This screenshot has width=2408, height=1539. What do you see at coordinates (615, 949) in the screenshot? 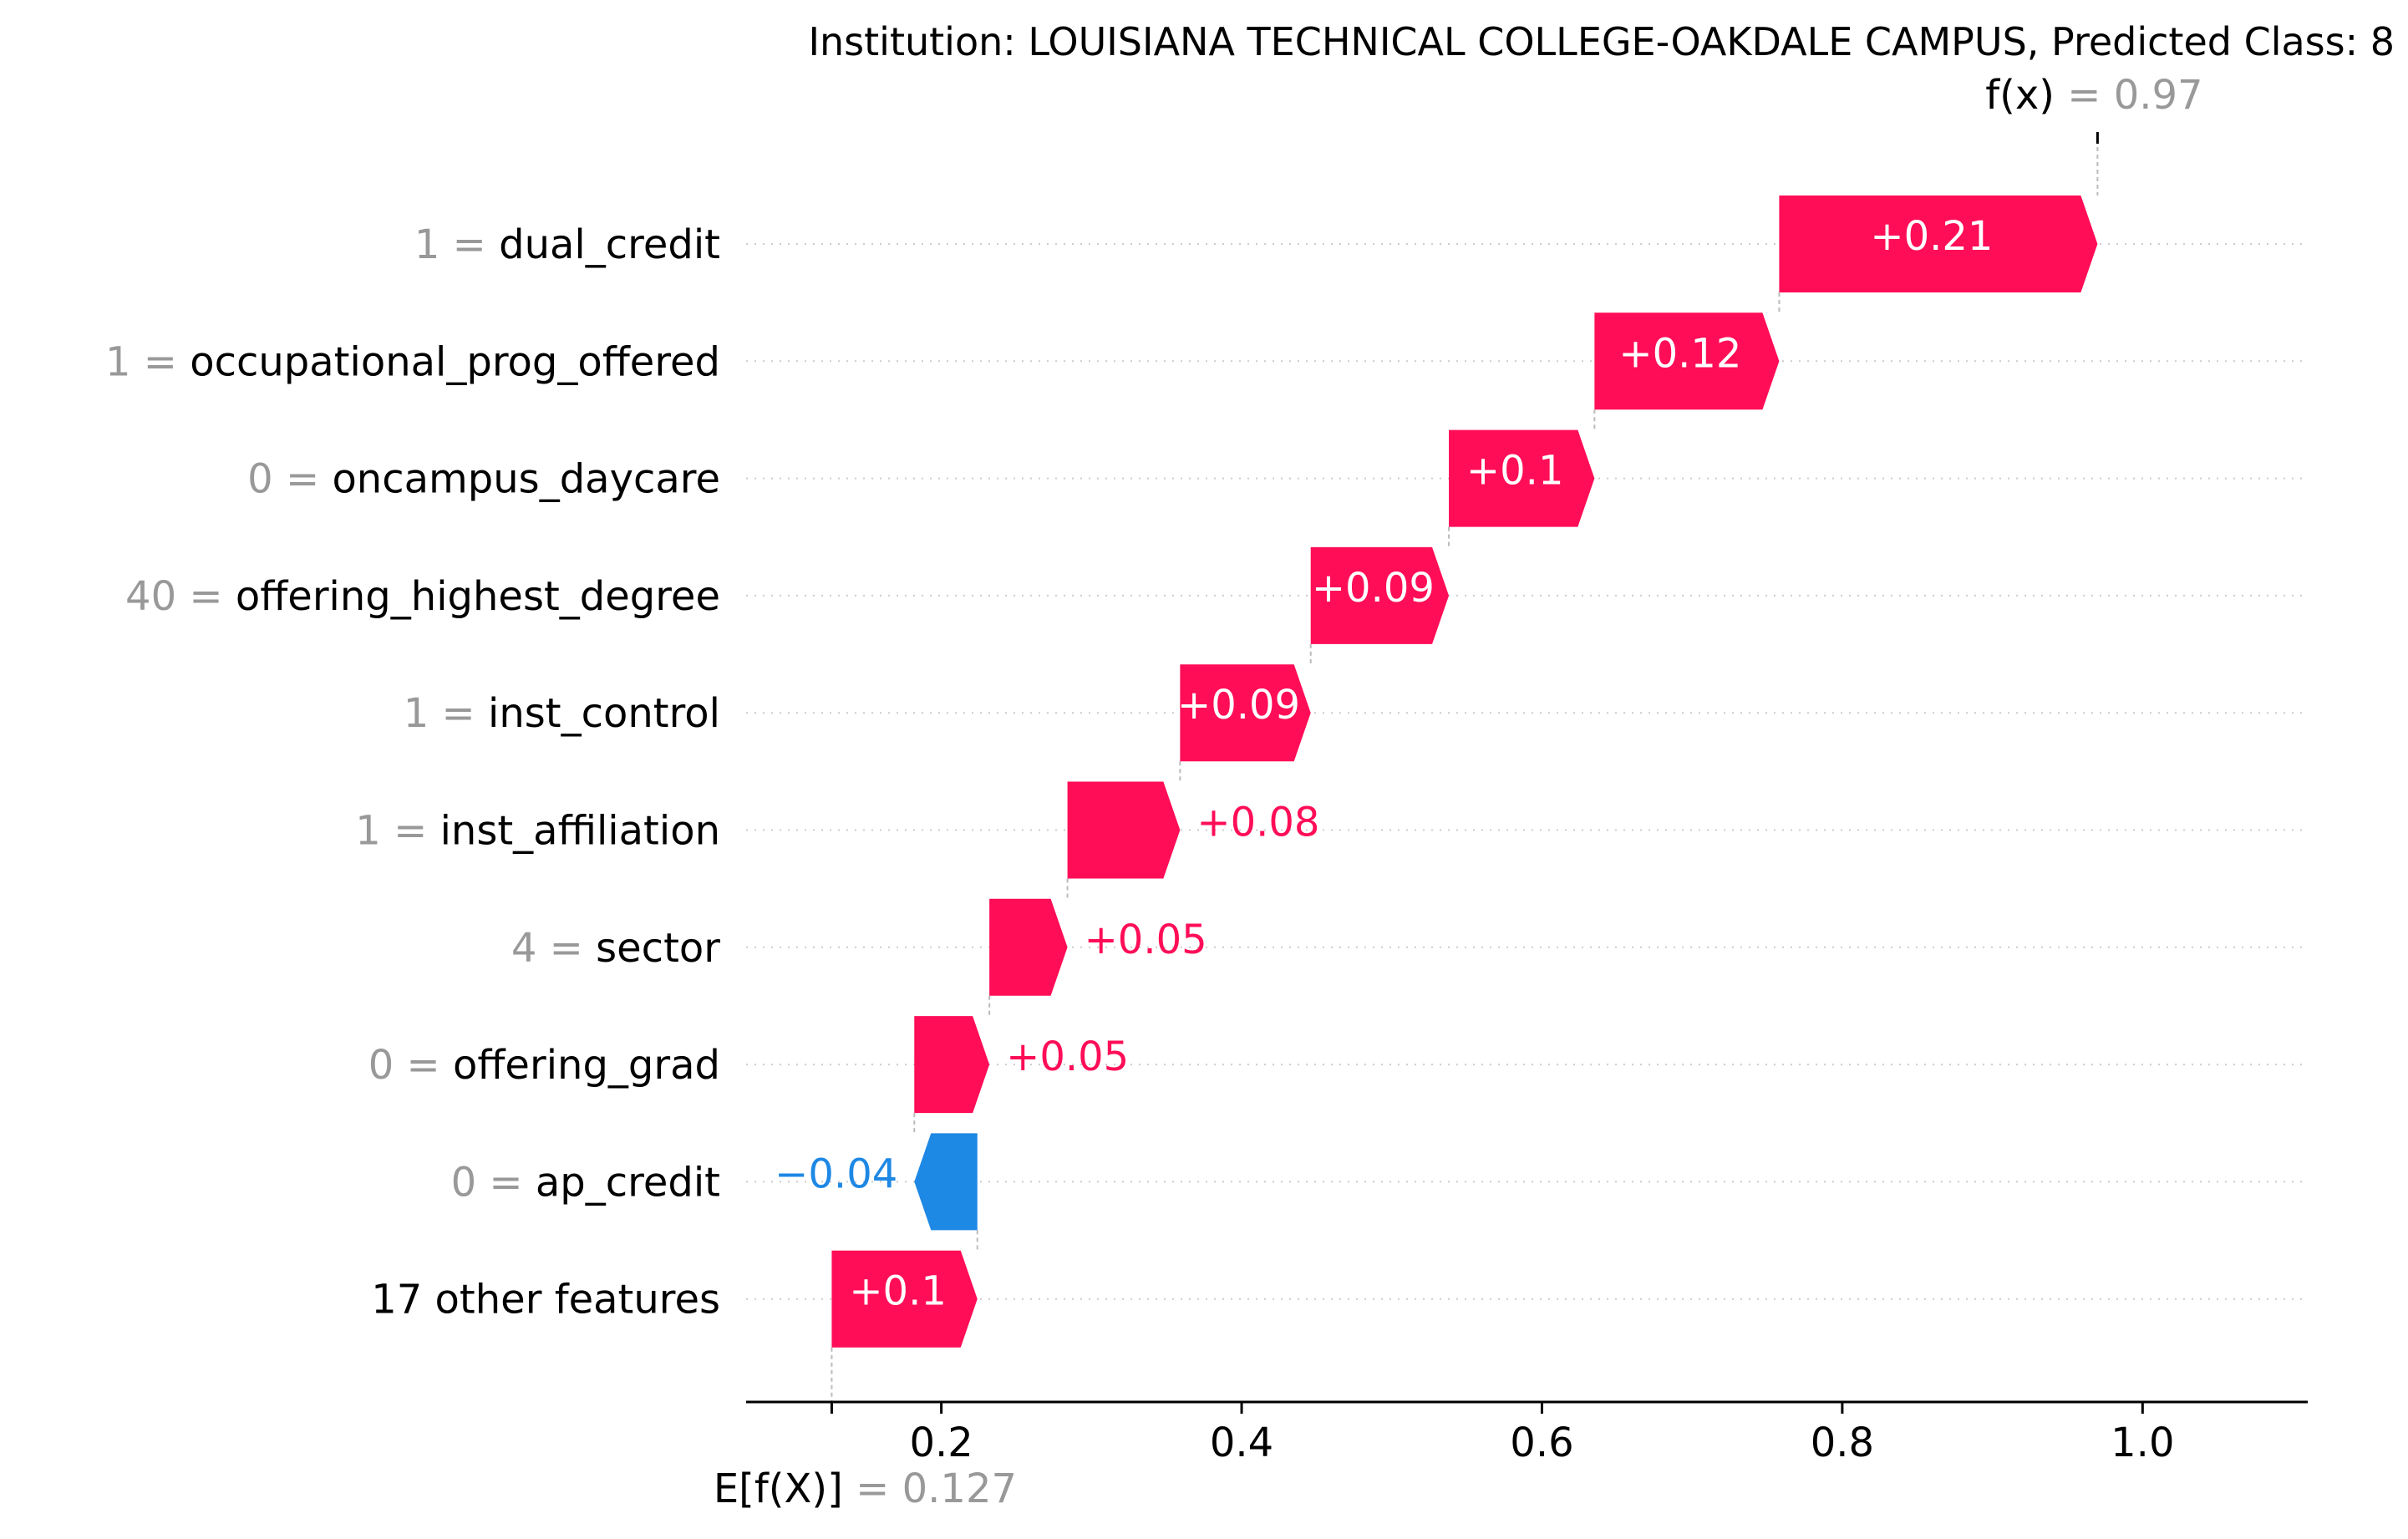
I see `feature-label: 4 = sector` at bounding box center [615, 949].